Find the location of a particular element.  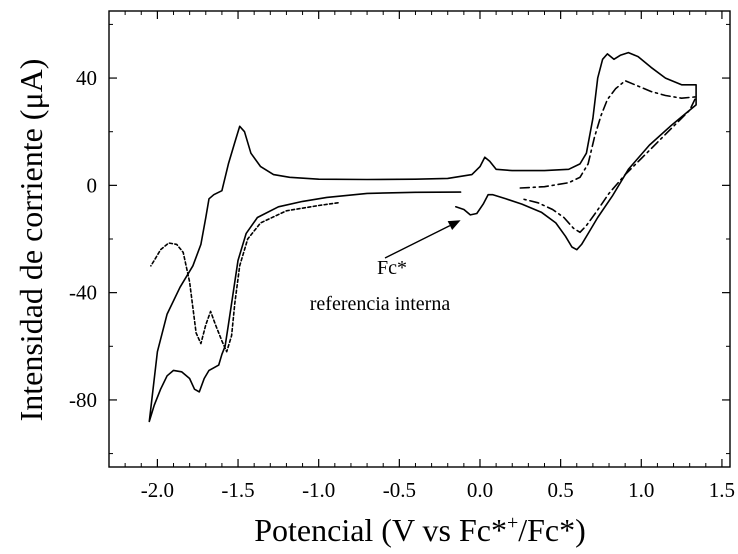

fc-annotation: Fc* referencia interna is located at coordinates (385, 267).